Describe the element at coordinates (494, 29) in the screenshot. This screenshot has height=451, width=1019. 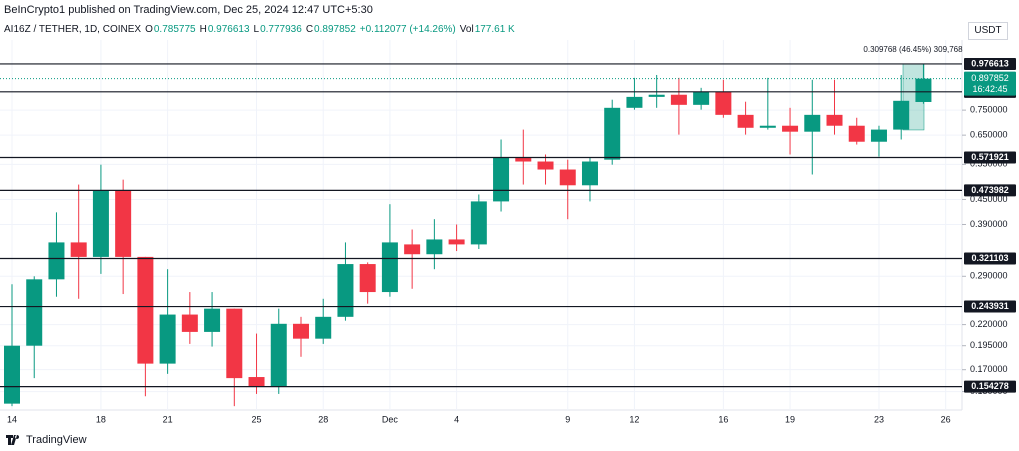
I see `volume-value: 177.61 K` at that location.